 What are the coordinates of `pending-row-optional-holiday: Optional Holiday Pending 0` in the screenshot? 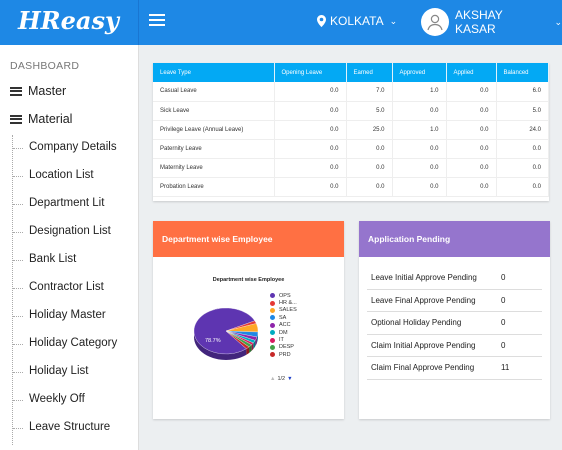 It's located at (454, 323).